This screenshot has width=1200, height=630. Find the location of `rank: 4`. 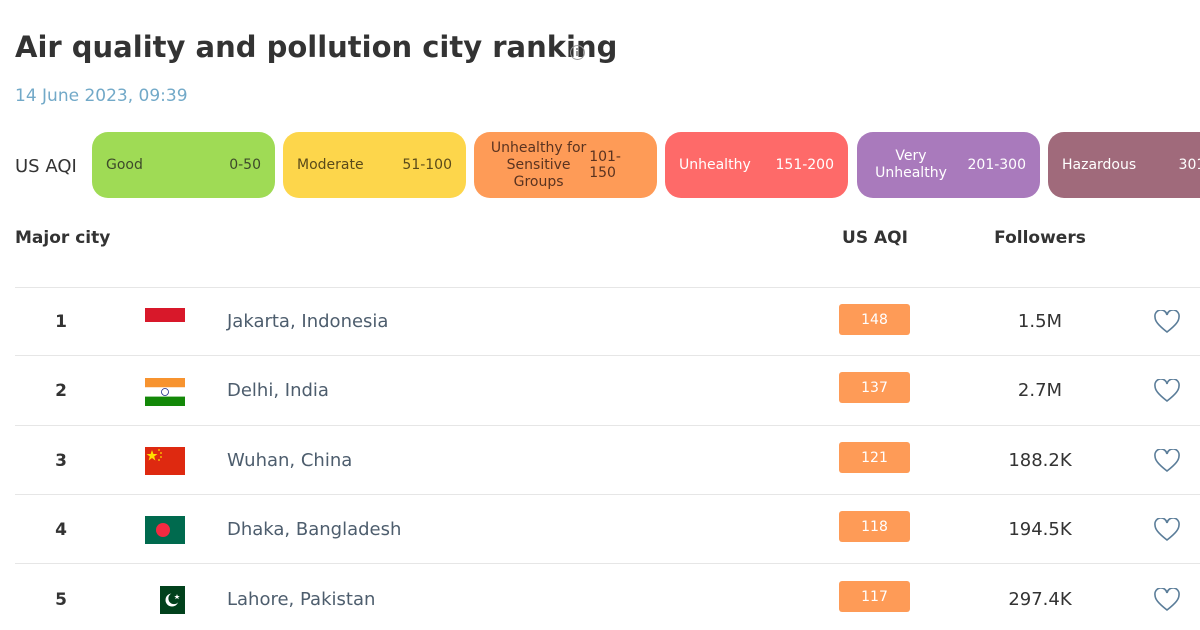

rank: 4 is located at coordinates (61, 530).